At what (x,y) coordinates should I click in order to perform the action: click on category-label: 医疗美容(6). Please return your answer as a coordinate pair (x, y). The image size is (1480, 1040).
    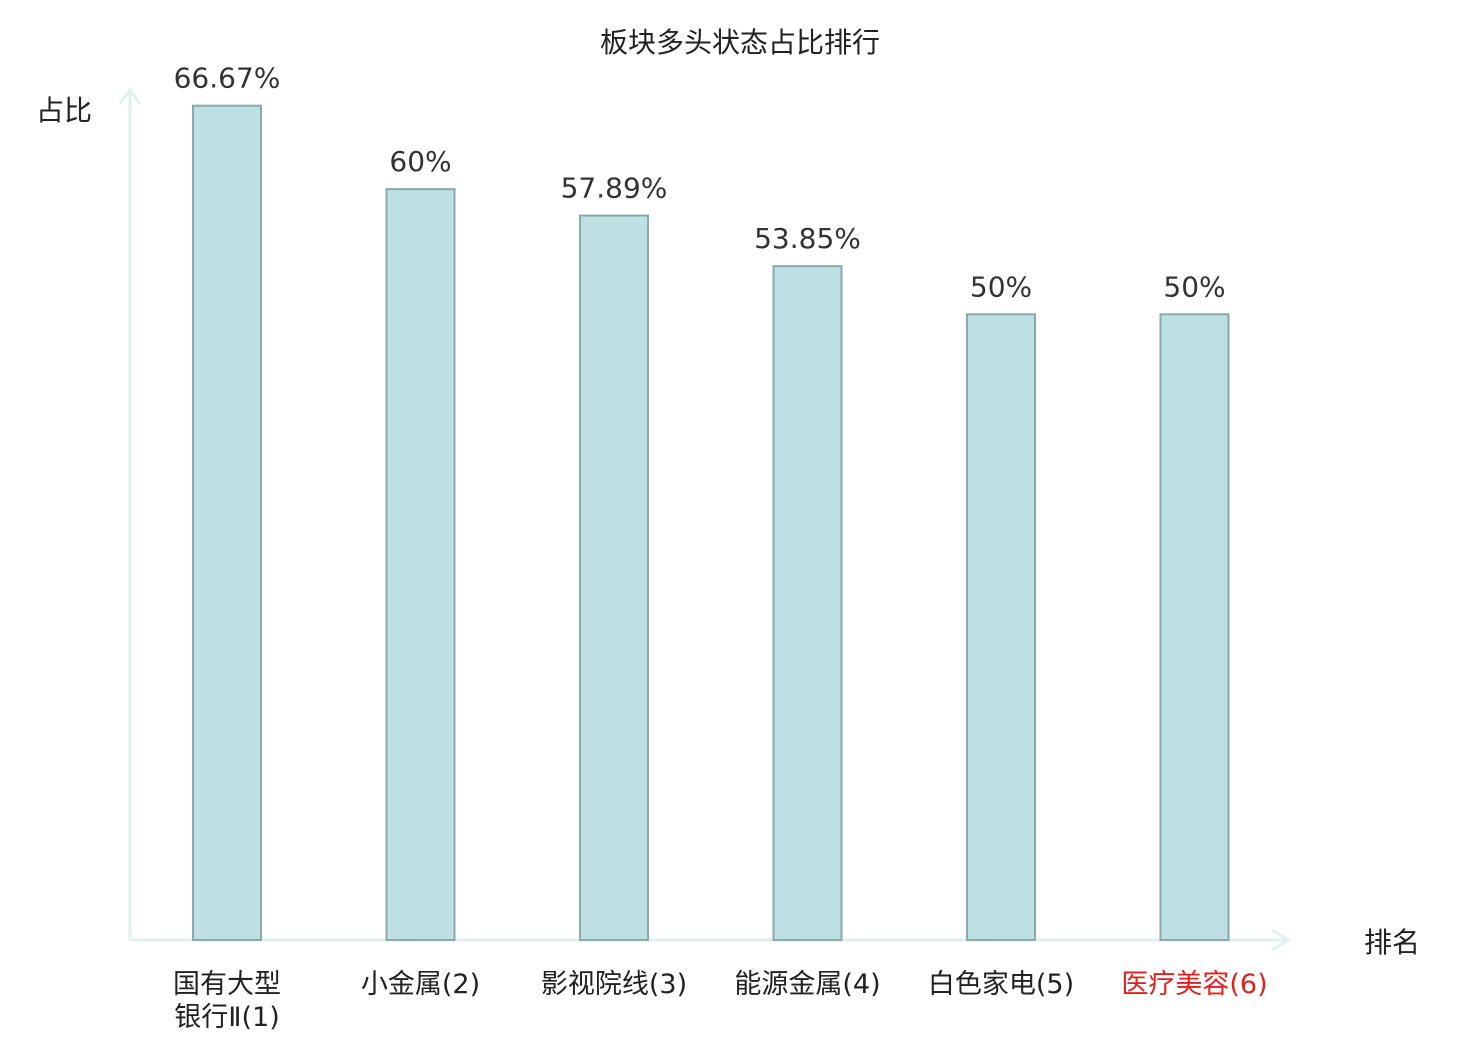
    Looking at the image, I should click on (1194, 984).